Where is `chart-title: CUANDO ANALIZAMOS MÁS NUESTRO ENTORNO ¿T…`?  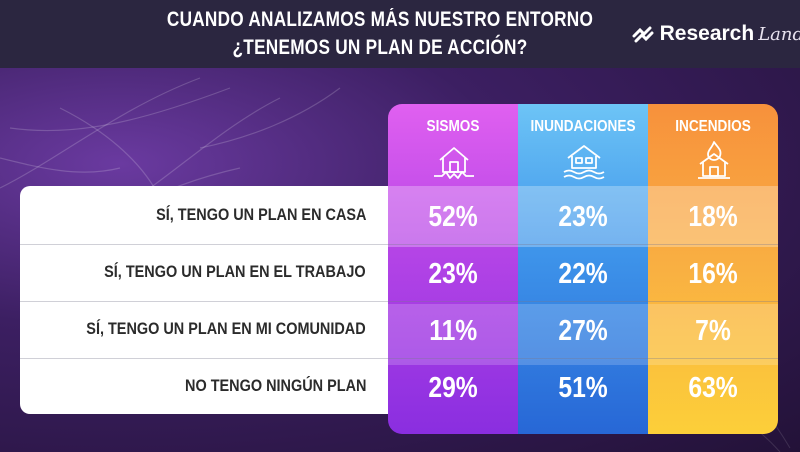
chart-title: CUANDO ANALIZAMOS MÁS NUESTRO ENTORNO ¿T… is located at coordinates (380, 34).